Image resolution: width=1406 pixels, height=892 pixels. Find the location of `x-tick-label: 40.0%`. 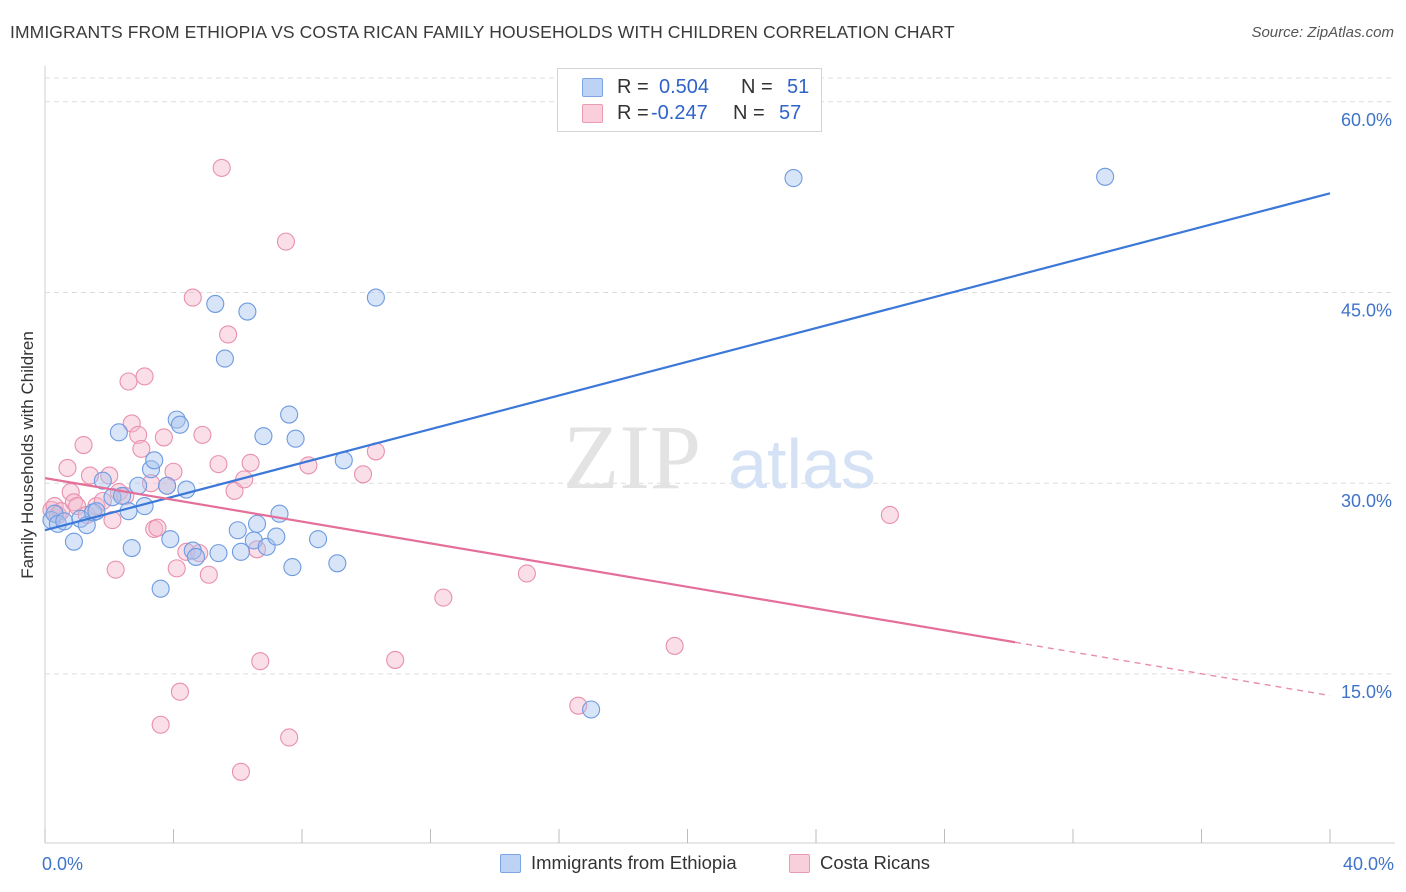

x-tick-label: 40.0% is located at coordinates (1368, 864).